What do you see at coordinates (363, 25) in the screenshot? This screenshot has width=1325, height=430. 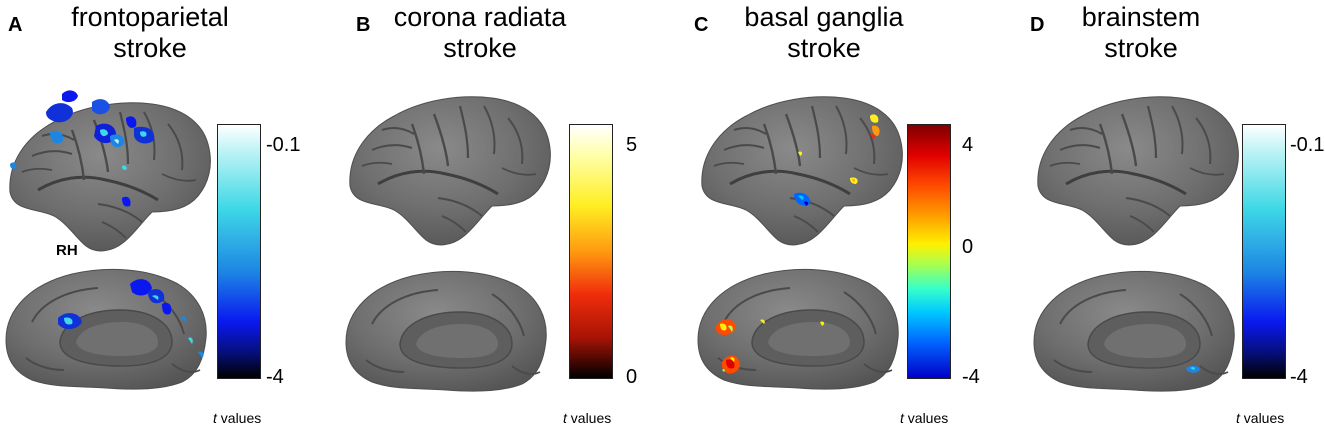 I see `panel-letter: B` at bounding box center [363, 25].